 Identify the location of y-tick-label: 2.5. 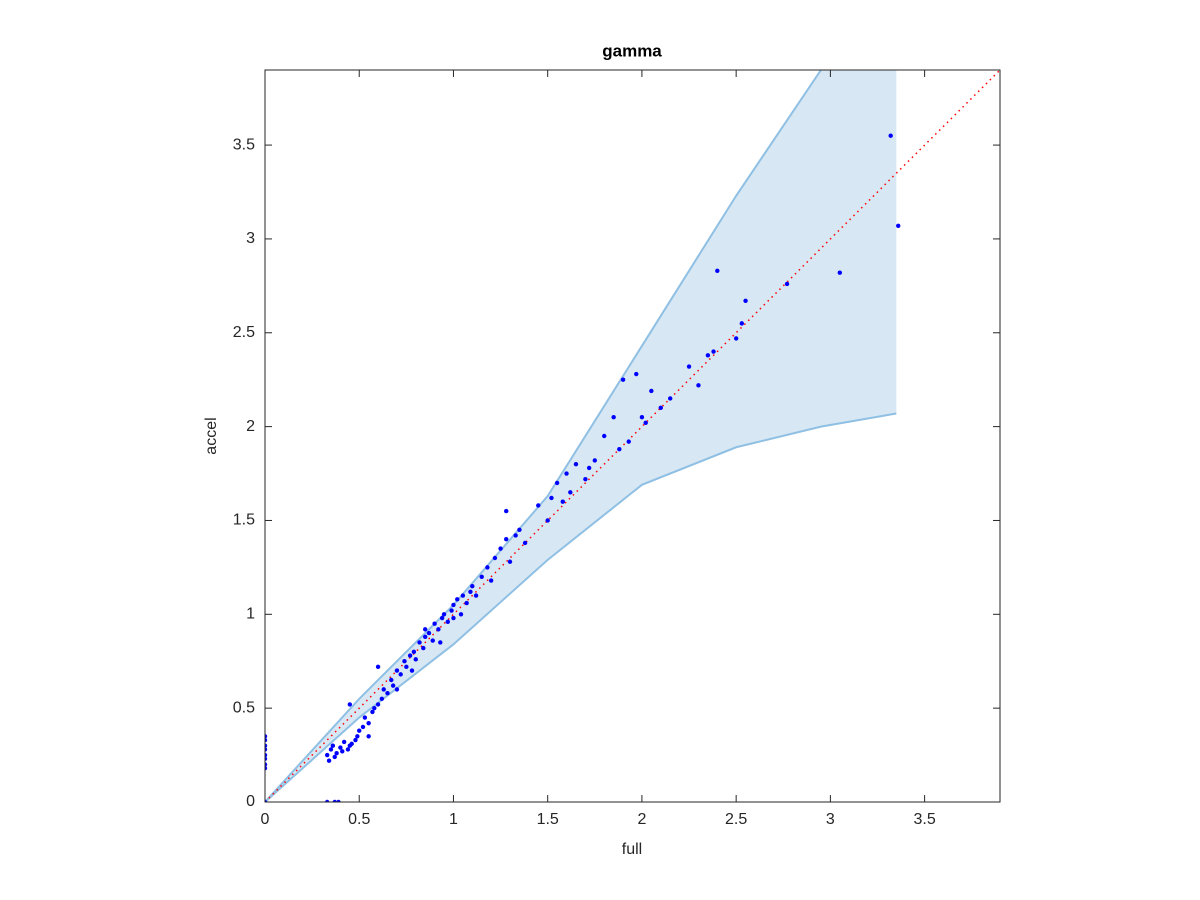
(244, 332).